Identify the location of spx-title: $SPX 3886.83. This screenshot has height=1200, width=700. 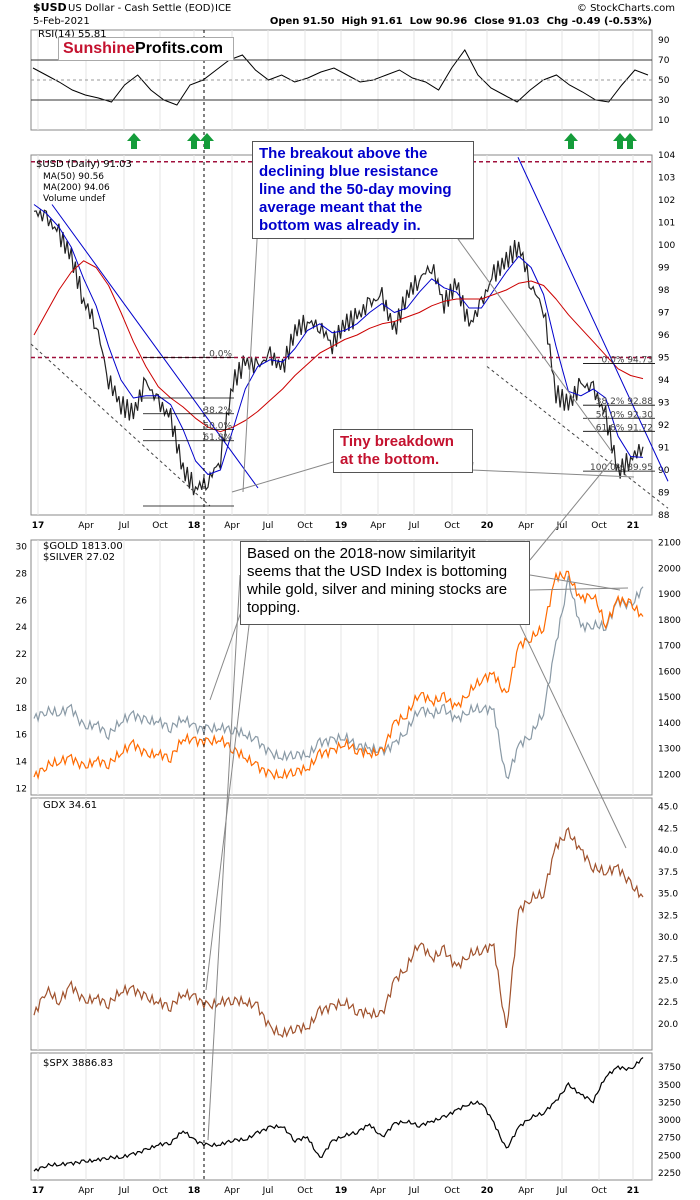
(78, 1063).